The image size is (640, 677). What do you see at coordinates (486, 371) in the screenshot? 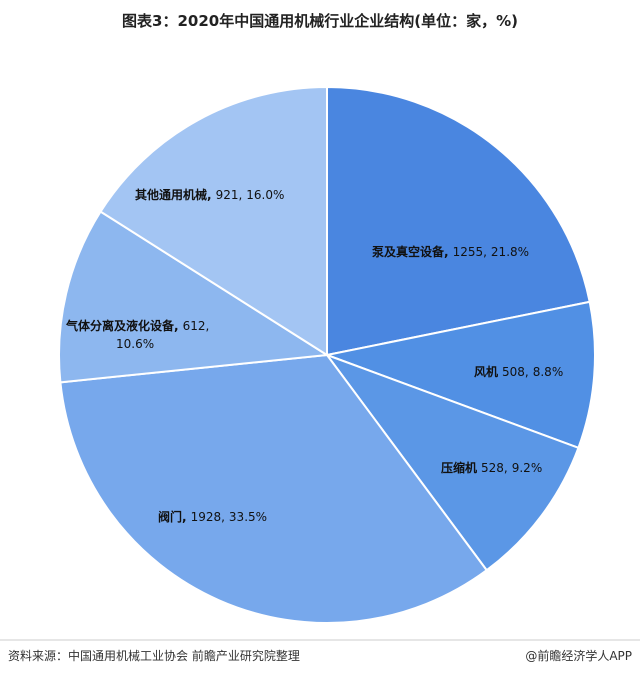
I see `category-name: 风机` at bounding box center [486, 371].